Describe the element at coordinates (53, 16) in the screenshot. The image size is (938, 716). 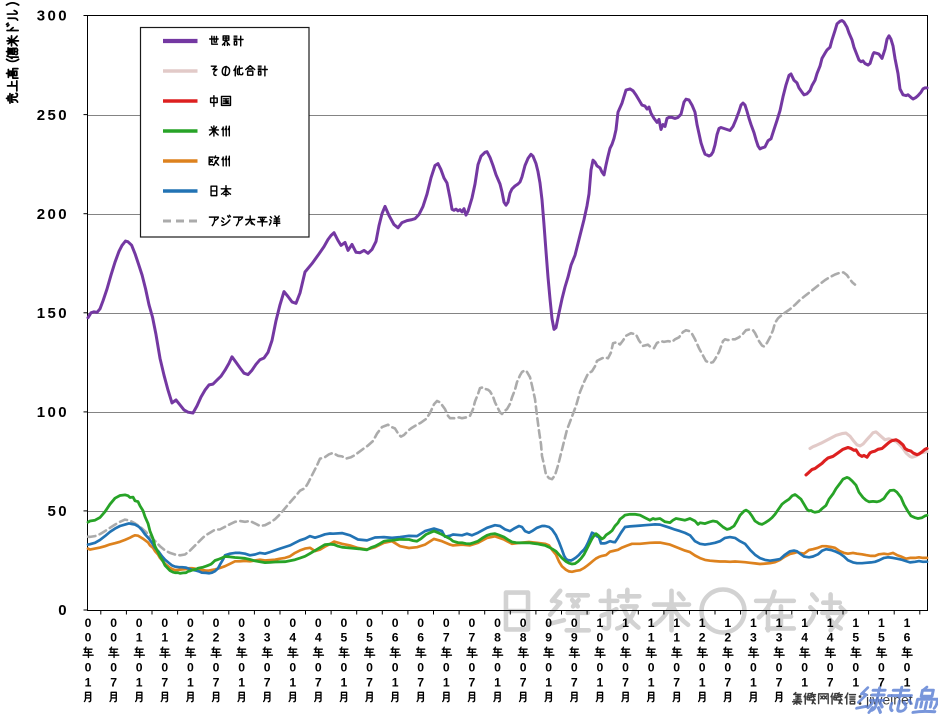
I see `svg-text: 300` at that location.